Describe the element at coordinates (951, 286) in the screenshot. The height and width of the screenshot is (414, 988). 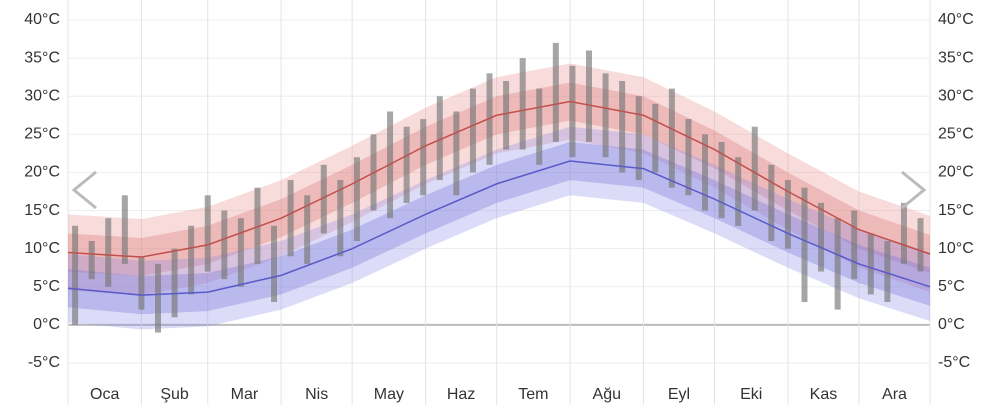
I see `y2-tick-label: 5°C` at that location.